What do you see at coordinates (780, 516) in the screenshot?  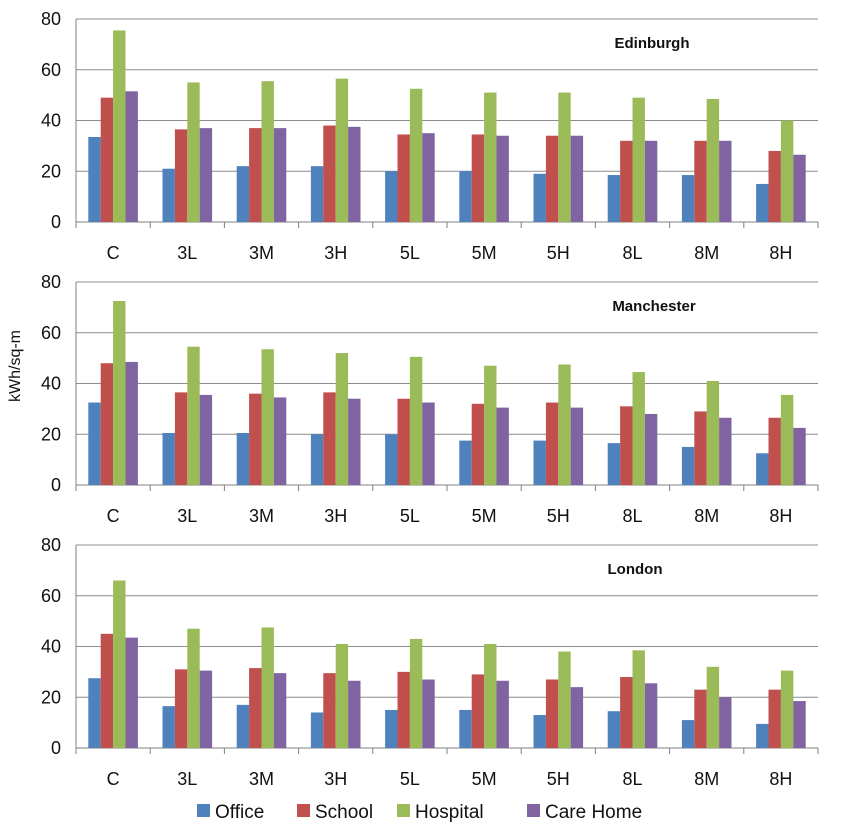 I see `x-tick-label: 8H` at bounding box center [780, 516].